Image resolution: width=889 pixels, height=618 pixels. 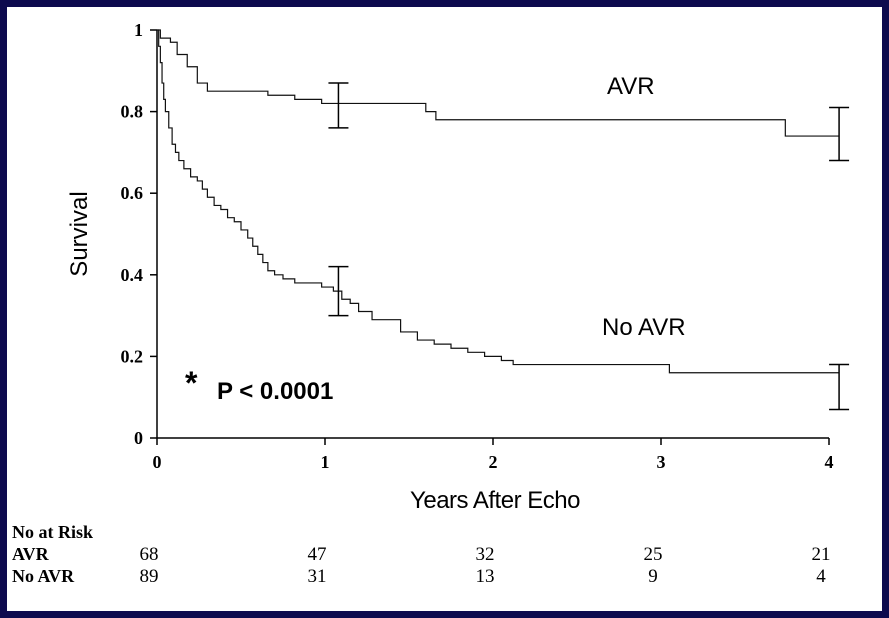 What do you see at coordinates (132, 112) in the screenshot?
I see `y-tick-label: 0.8` at bounding box center [132, 112].